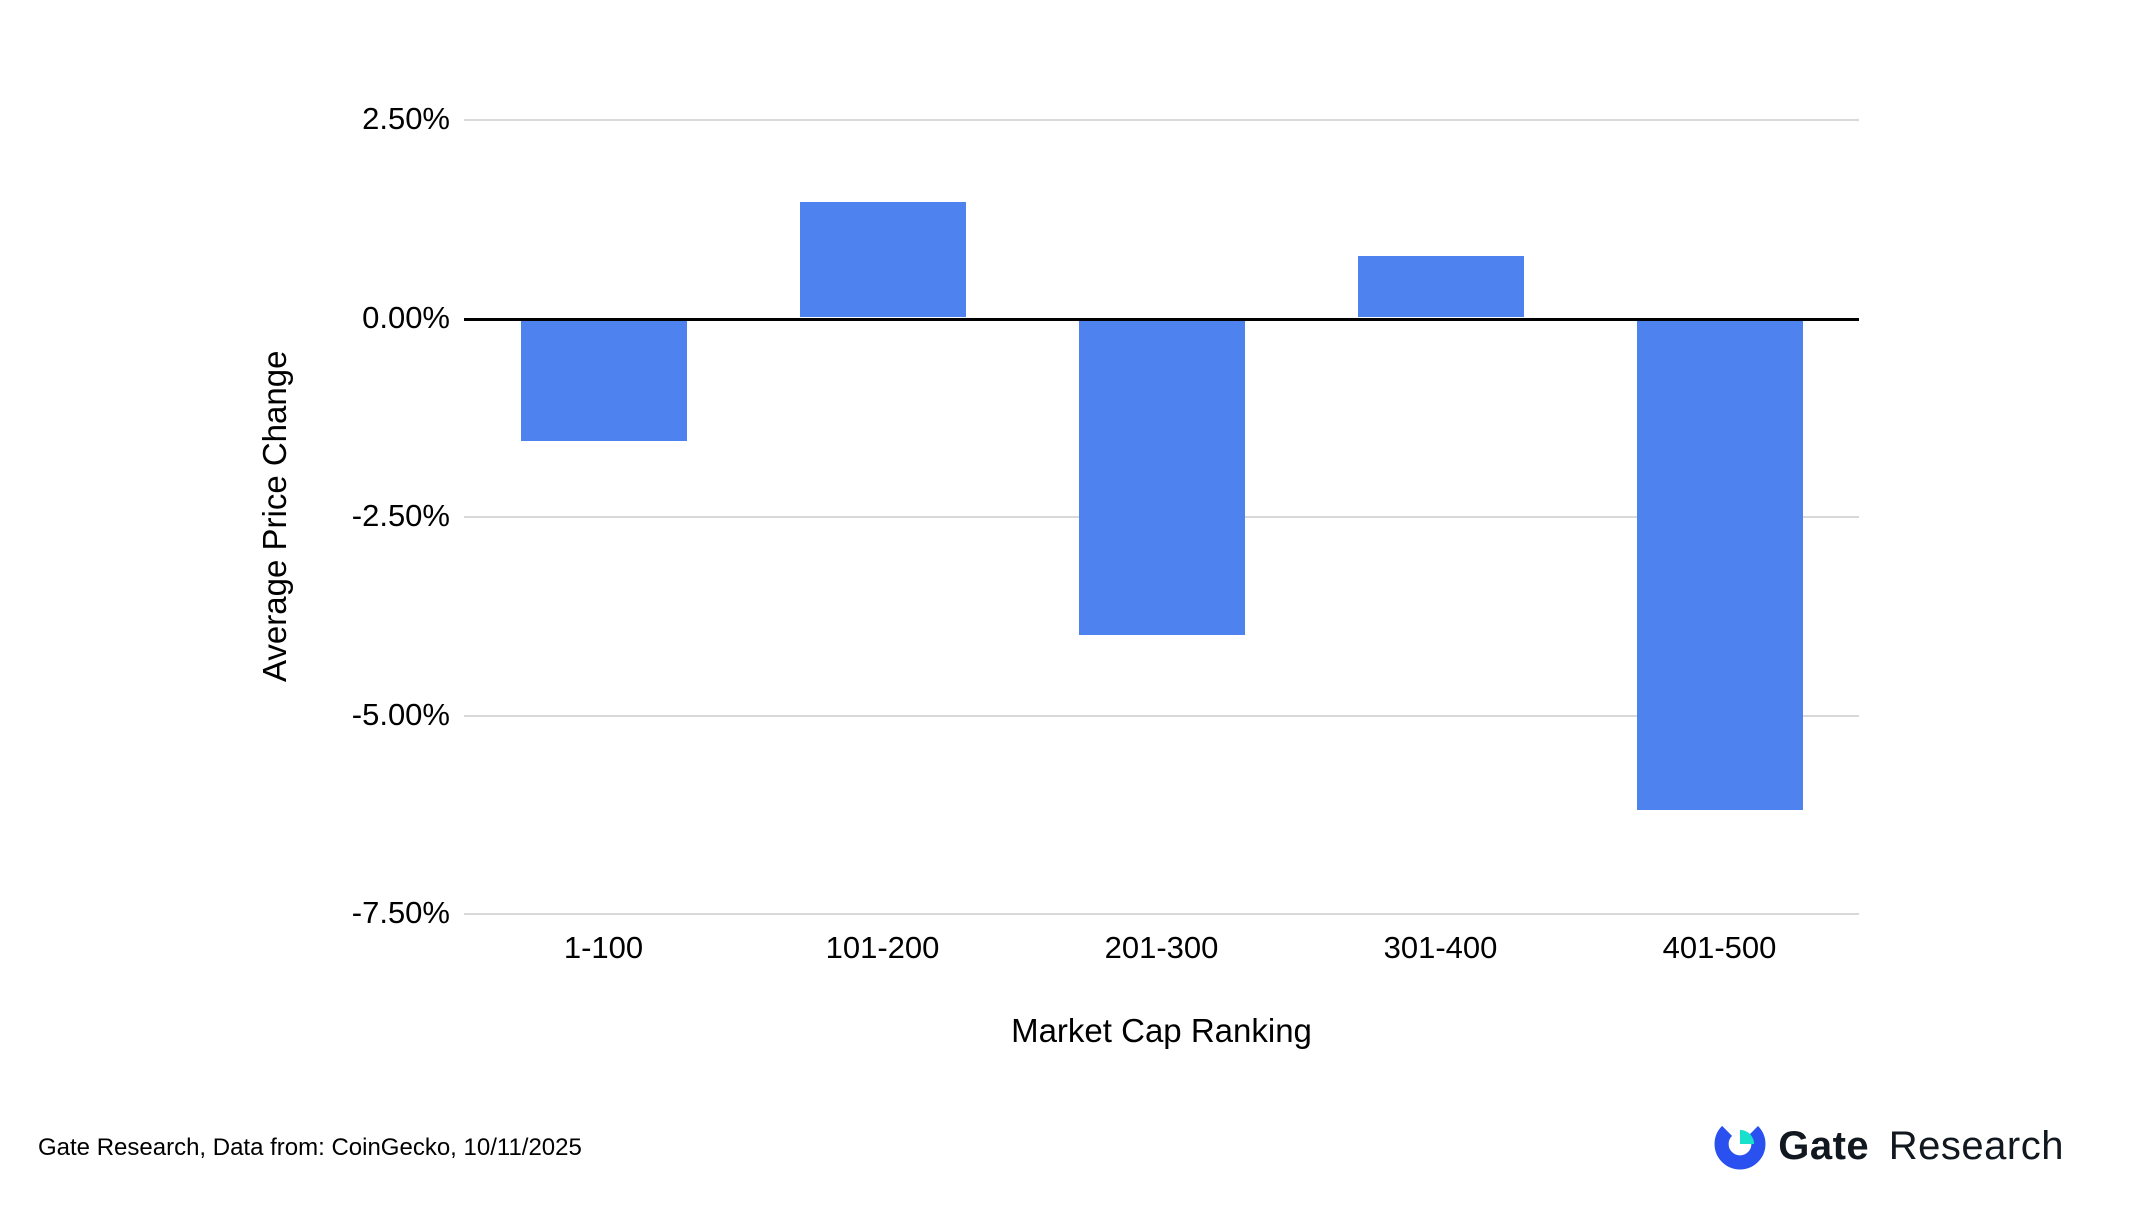  I want to click on y-tick-label: 0.00%, so click(406, 317).